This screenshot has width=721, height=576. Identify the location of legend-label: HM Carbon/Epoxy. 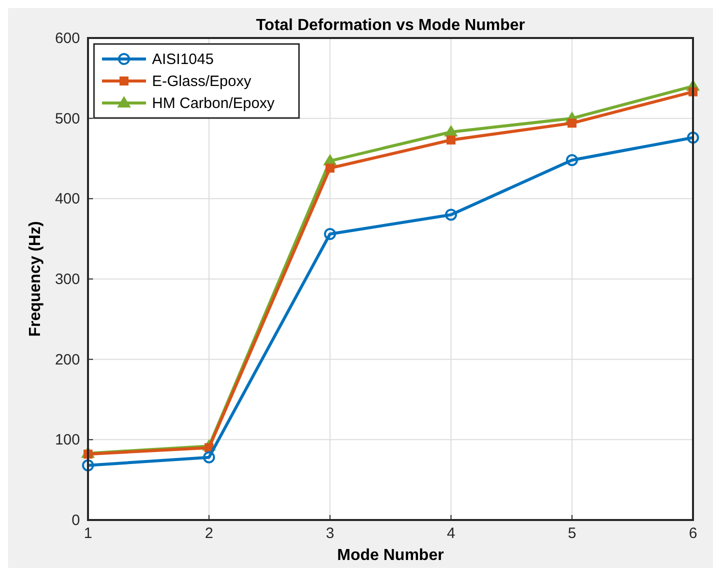
(214, 103).